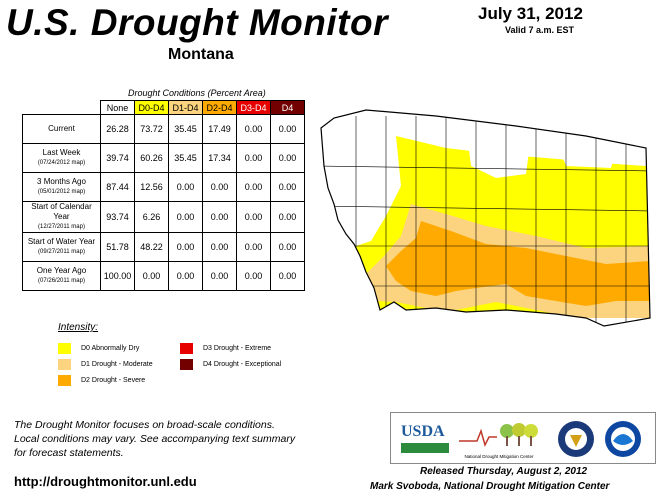  What do you see at coordinates (61, 241) in the screenshot?
I see `row-label-text: Start of Water Year` at bounding box center [61, 241].